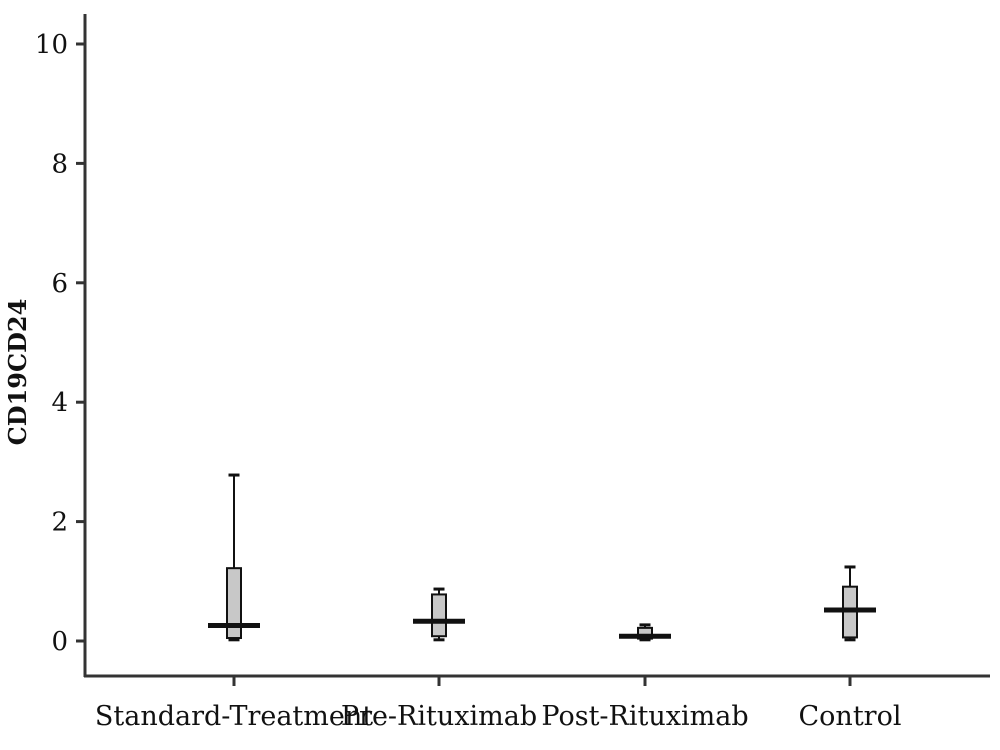  What do you see at coordinates (51, 45) in the screenshot?
I see `y-tick-label: 10` at bounding box center [51, 45].